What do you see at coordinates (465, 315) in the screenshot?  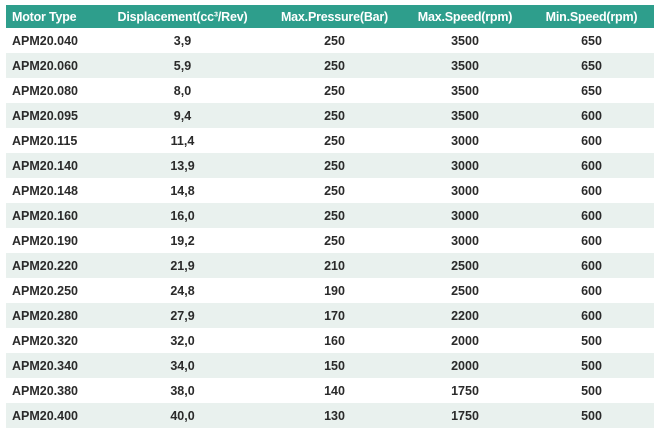 I see `cell-max-speed: 2200` at bounding box center [465, 315].